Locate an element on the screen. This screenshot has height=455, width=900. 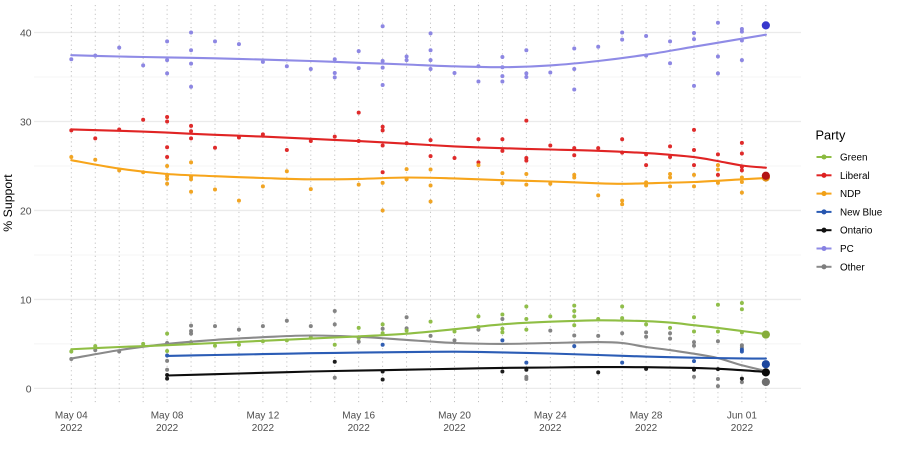
svg-text: NDP is located at coordinates (850, 194).